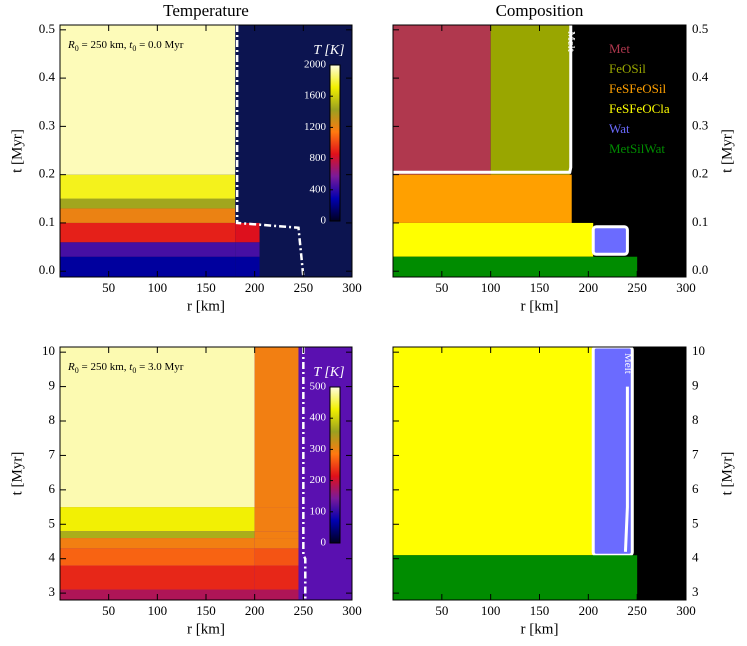 The height and width of the screenshot is (646, 747). I want to click on colorbar-tick-label: 800, so click(318, 158).